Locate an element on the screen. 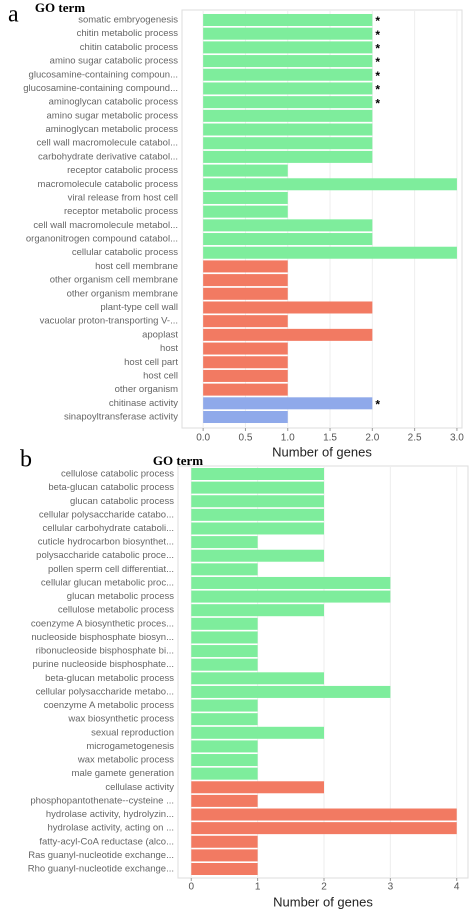 The image size is (474, 913). category-label: chitin catabolic process is located at coordinates (129, 47).